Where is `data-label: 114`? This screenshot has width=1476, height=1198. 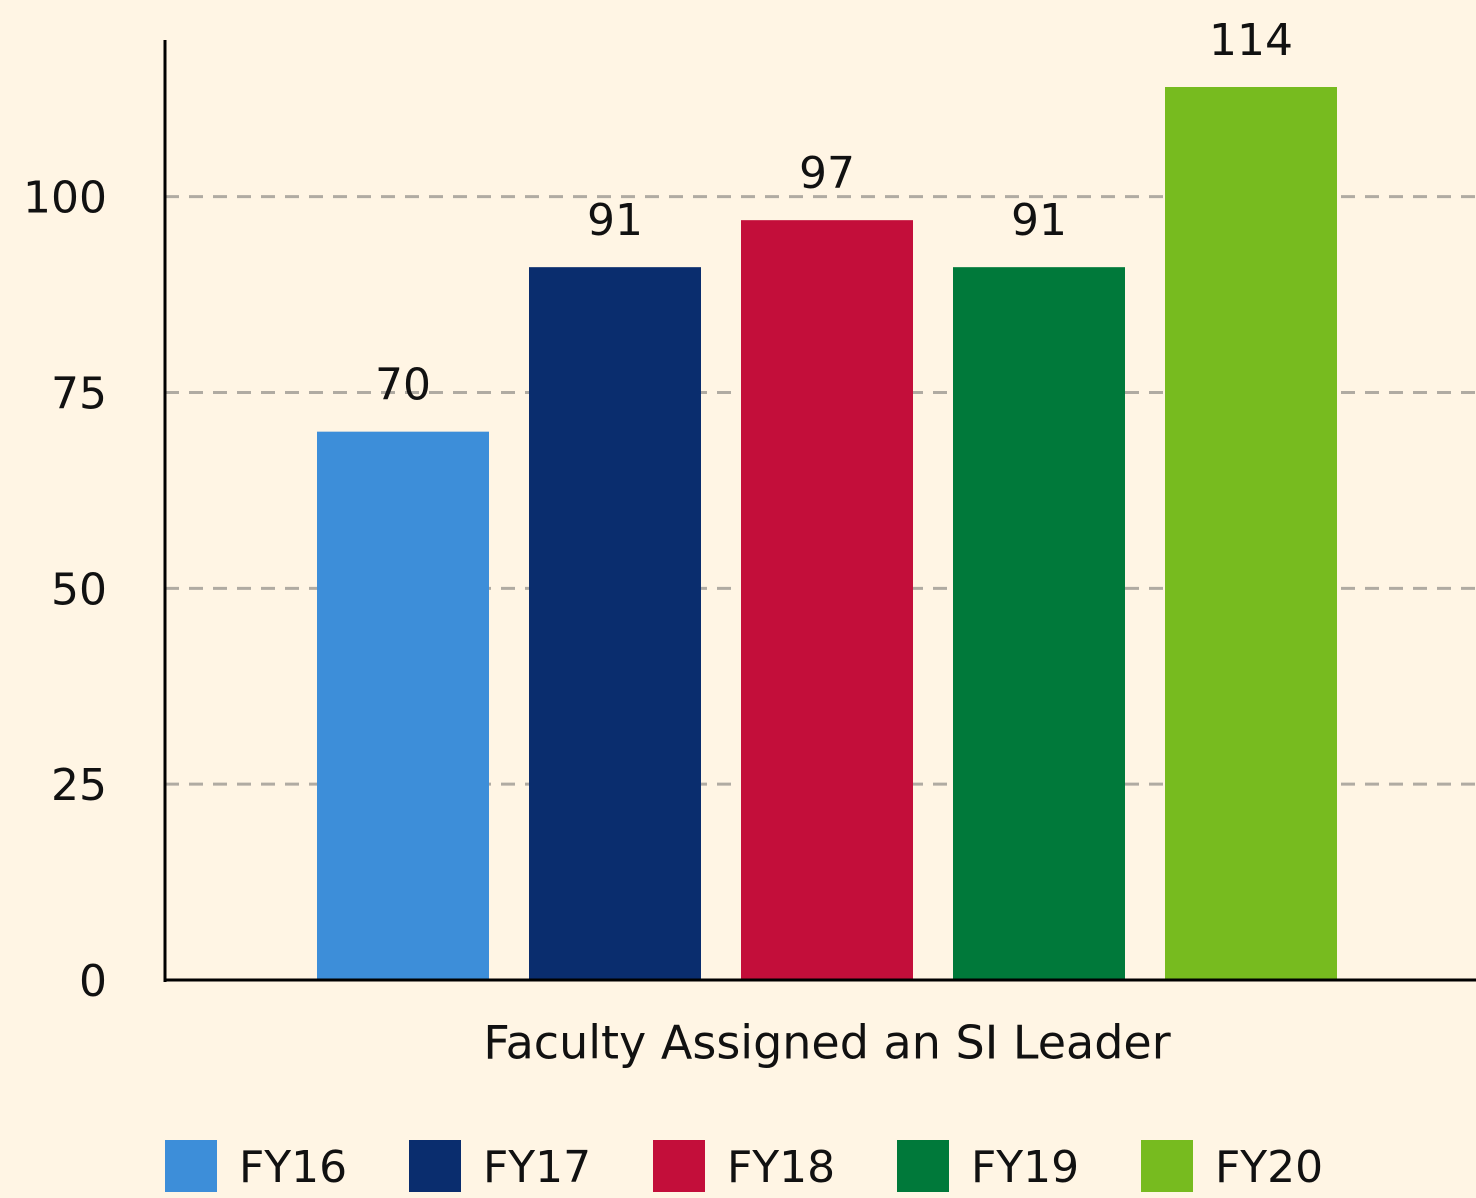
data-label: 114 is located at coordinates (1251, 40).